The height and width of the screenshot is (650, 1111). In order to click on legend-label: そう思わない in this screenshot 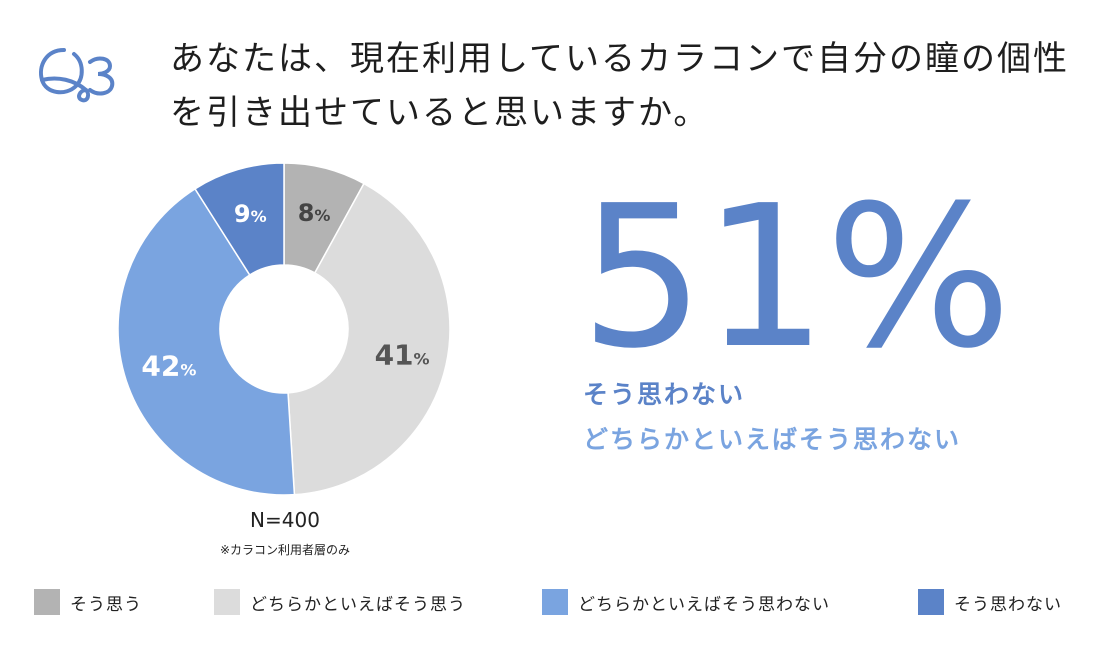, I will do `click(1008, 604)`.